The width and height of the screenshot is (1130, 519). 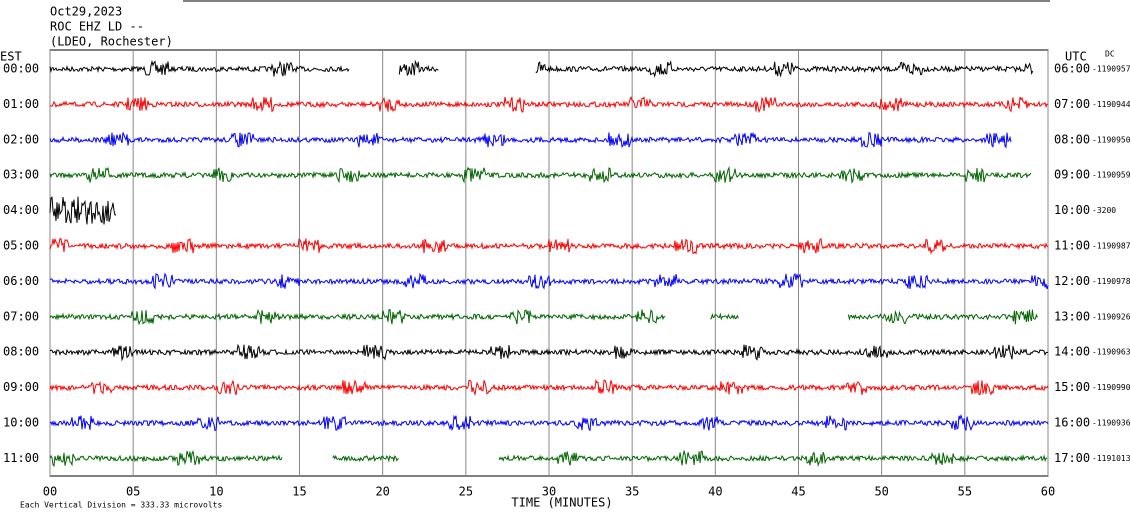 I want to click on x-tick-label: 05, so click(x=133, y=492).